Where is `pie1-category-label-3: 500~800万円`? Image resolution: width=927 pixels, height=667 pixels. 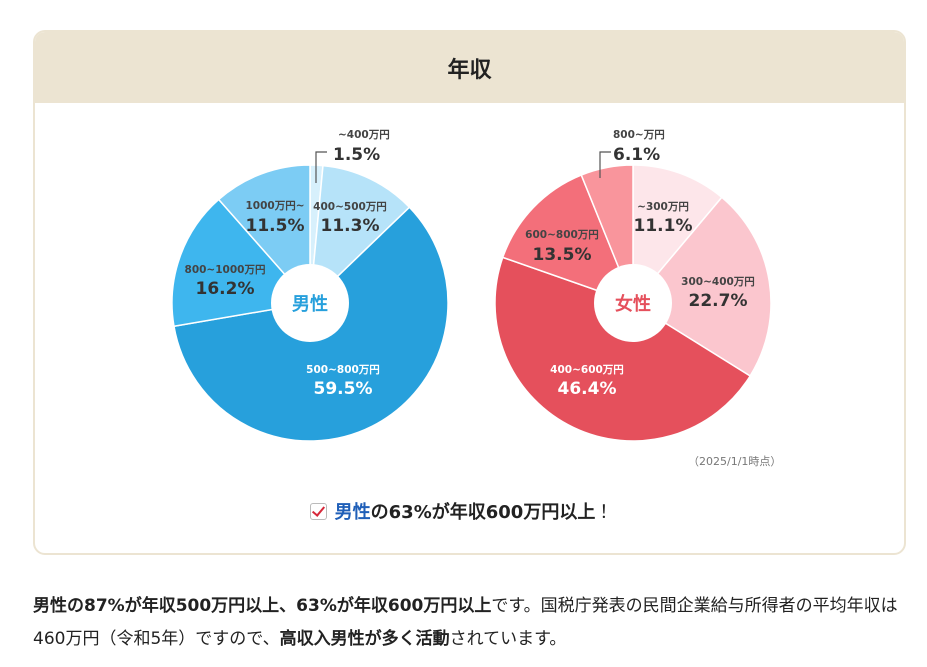
pie1-category-label-3: 500~800万円 is located at coordinates (343, 370).